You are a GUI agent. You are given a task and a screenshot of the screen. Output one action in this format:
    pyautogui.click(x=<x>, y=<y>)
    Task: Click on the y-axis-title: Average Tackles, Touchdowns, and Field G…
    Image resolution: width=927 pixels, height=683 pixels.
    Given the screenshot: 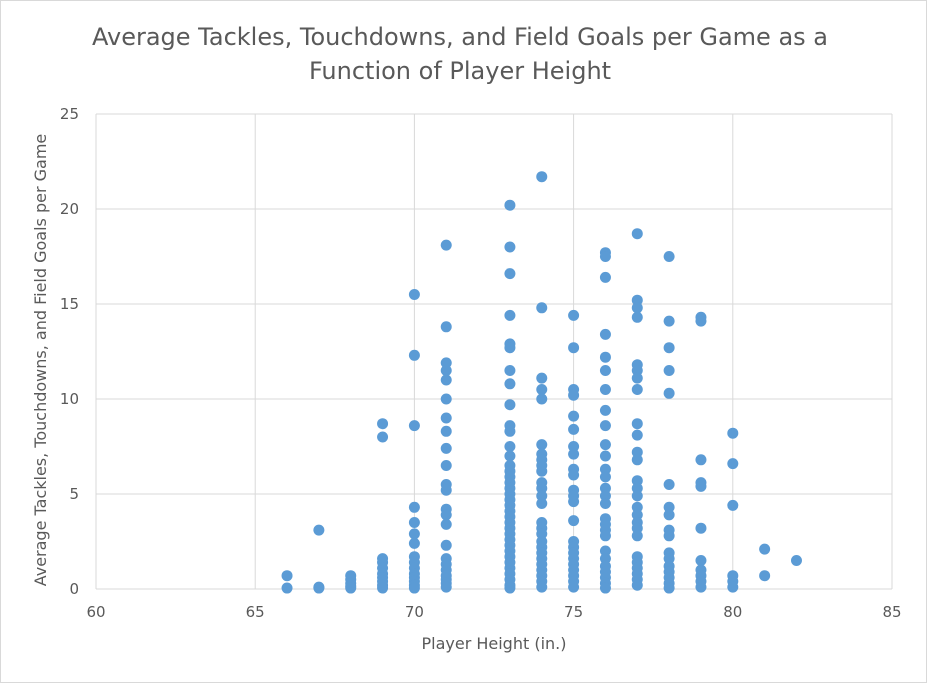 What is the action you would take?
    pyautogui.click(x=40, y=360)
    